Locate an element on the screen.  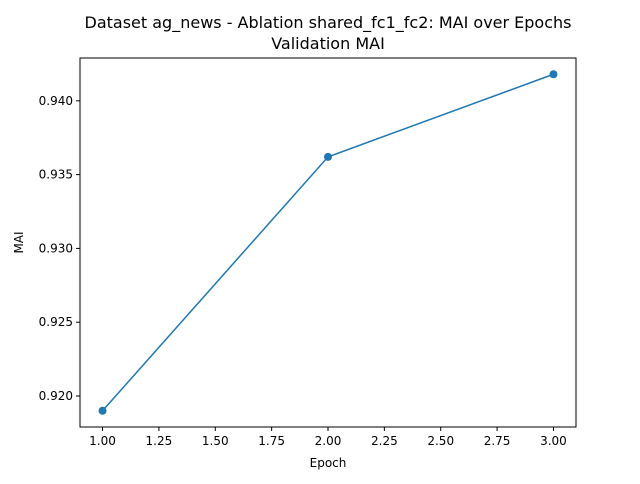
y-tick-label: 0.930 is located at coordinates (56, 248).